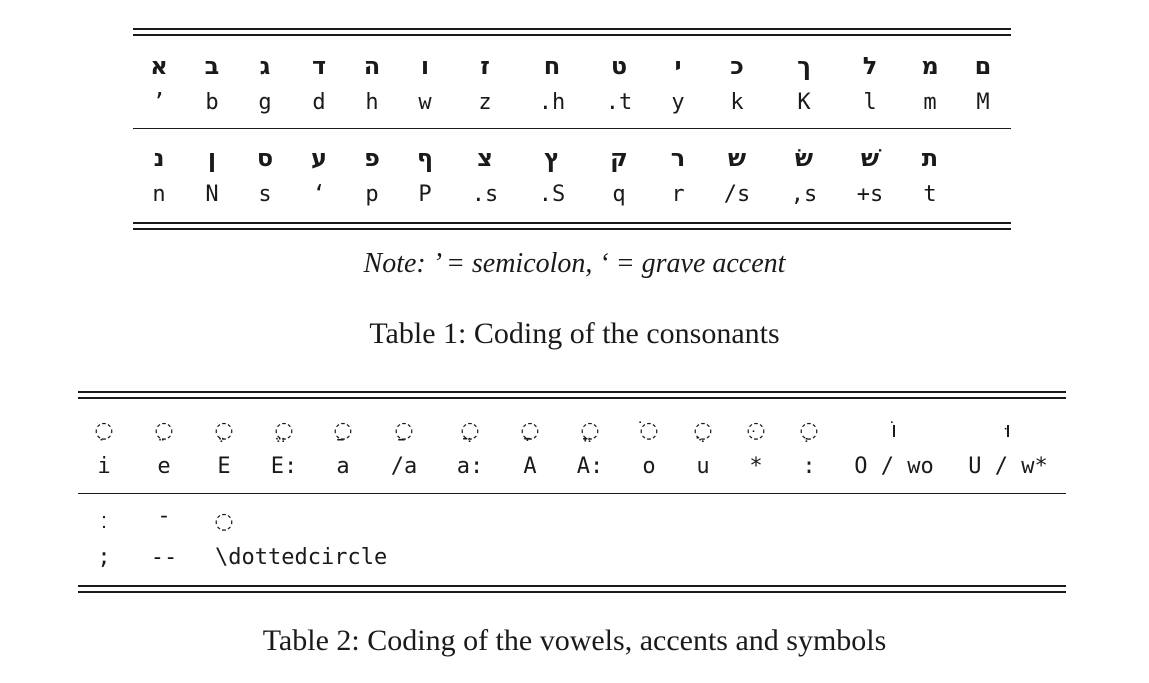 The height and width of the screenshot is (683, 1149). Describe the element at coordinates (159, 102) in the screenshot. I see `code-label: ’` at that location.